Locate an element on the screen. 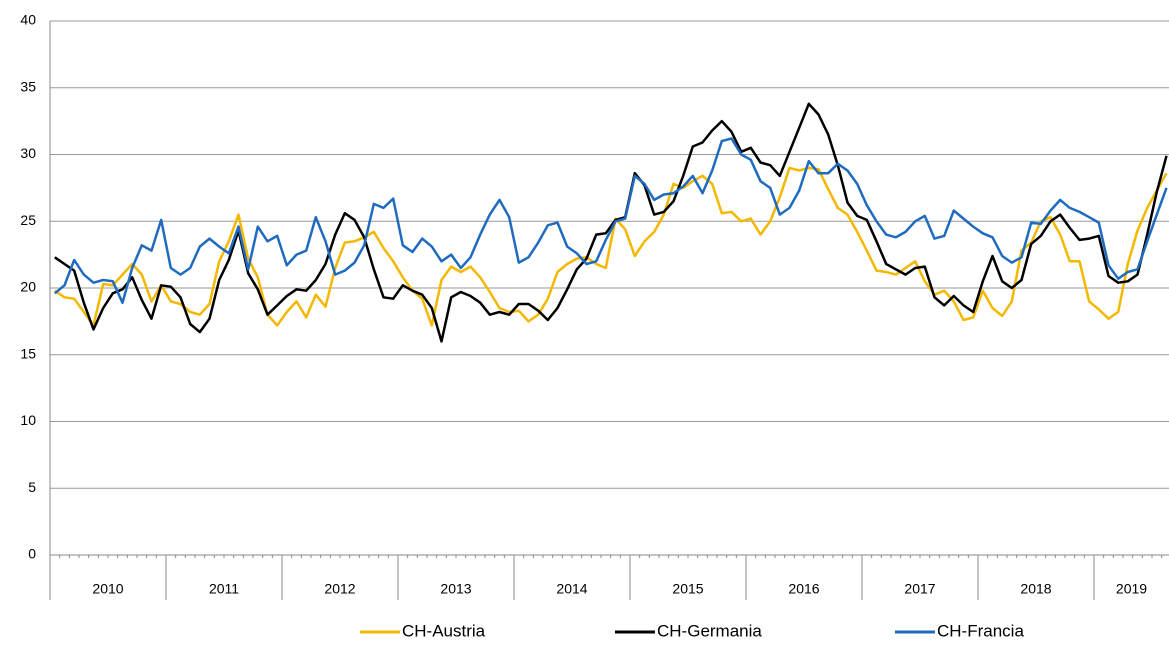  legend-label: CH-Austria is located at coordinates (444, 630).